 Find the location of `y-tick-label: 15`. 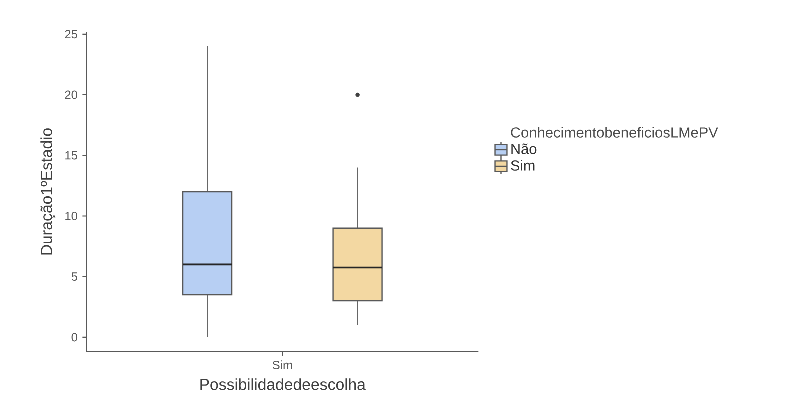

y-tick-label: 15 is located at coordinates (72, 155).